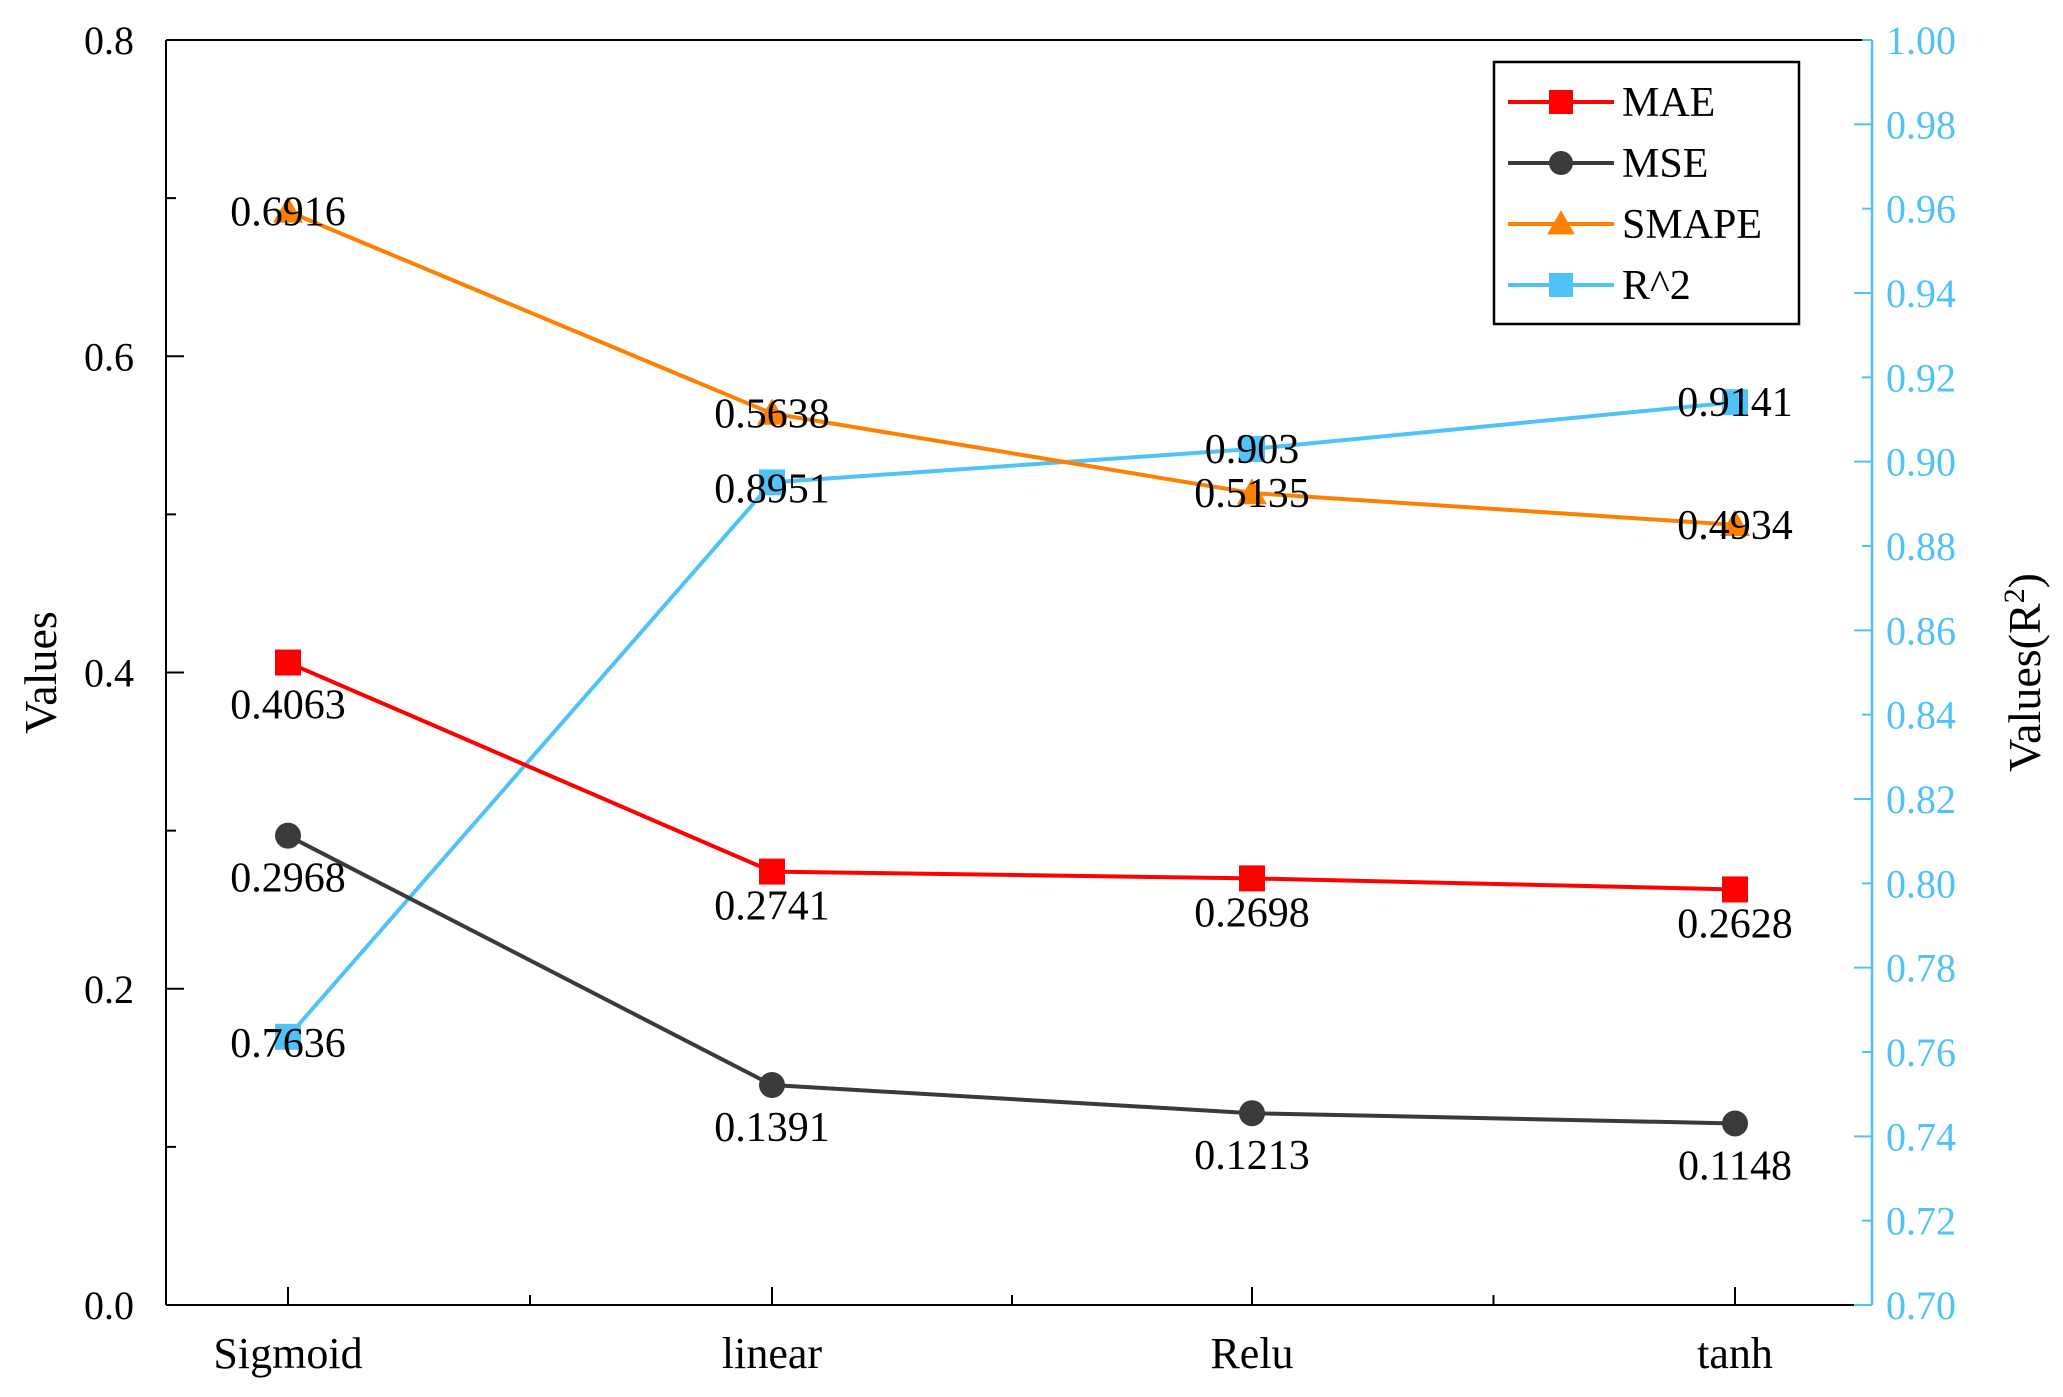  What do you see at coordinates (772, 1085) in the screenshot?
I see `marker-mse-linear` at bounding box center [772, 1085].